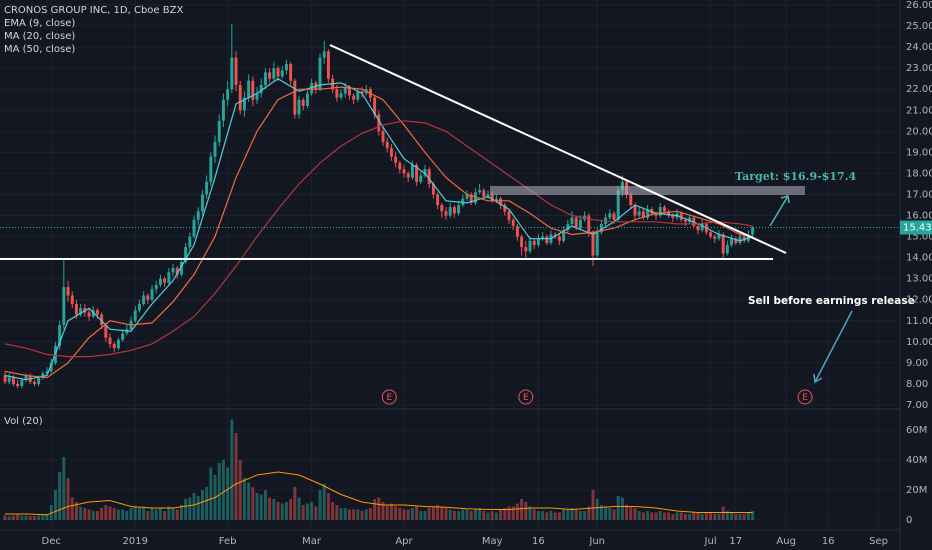 This screenshot has height=550, width=932. I want to click on x-tick-label: Jul, so click(710, 541).